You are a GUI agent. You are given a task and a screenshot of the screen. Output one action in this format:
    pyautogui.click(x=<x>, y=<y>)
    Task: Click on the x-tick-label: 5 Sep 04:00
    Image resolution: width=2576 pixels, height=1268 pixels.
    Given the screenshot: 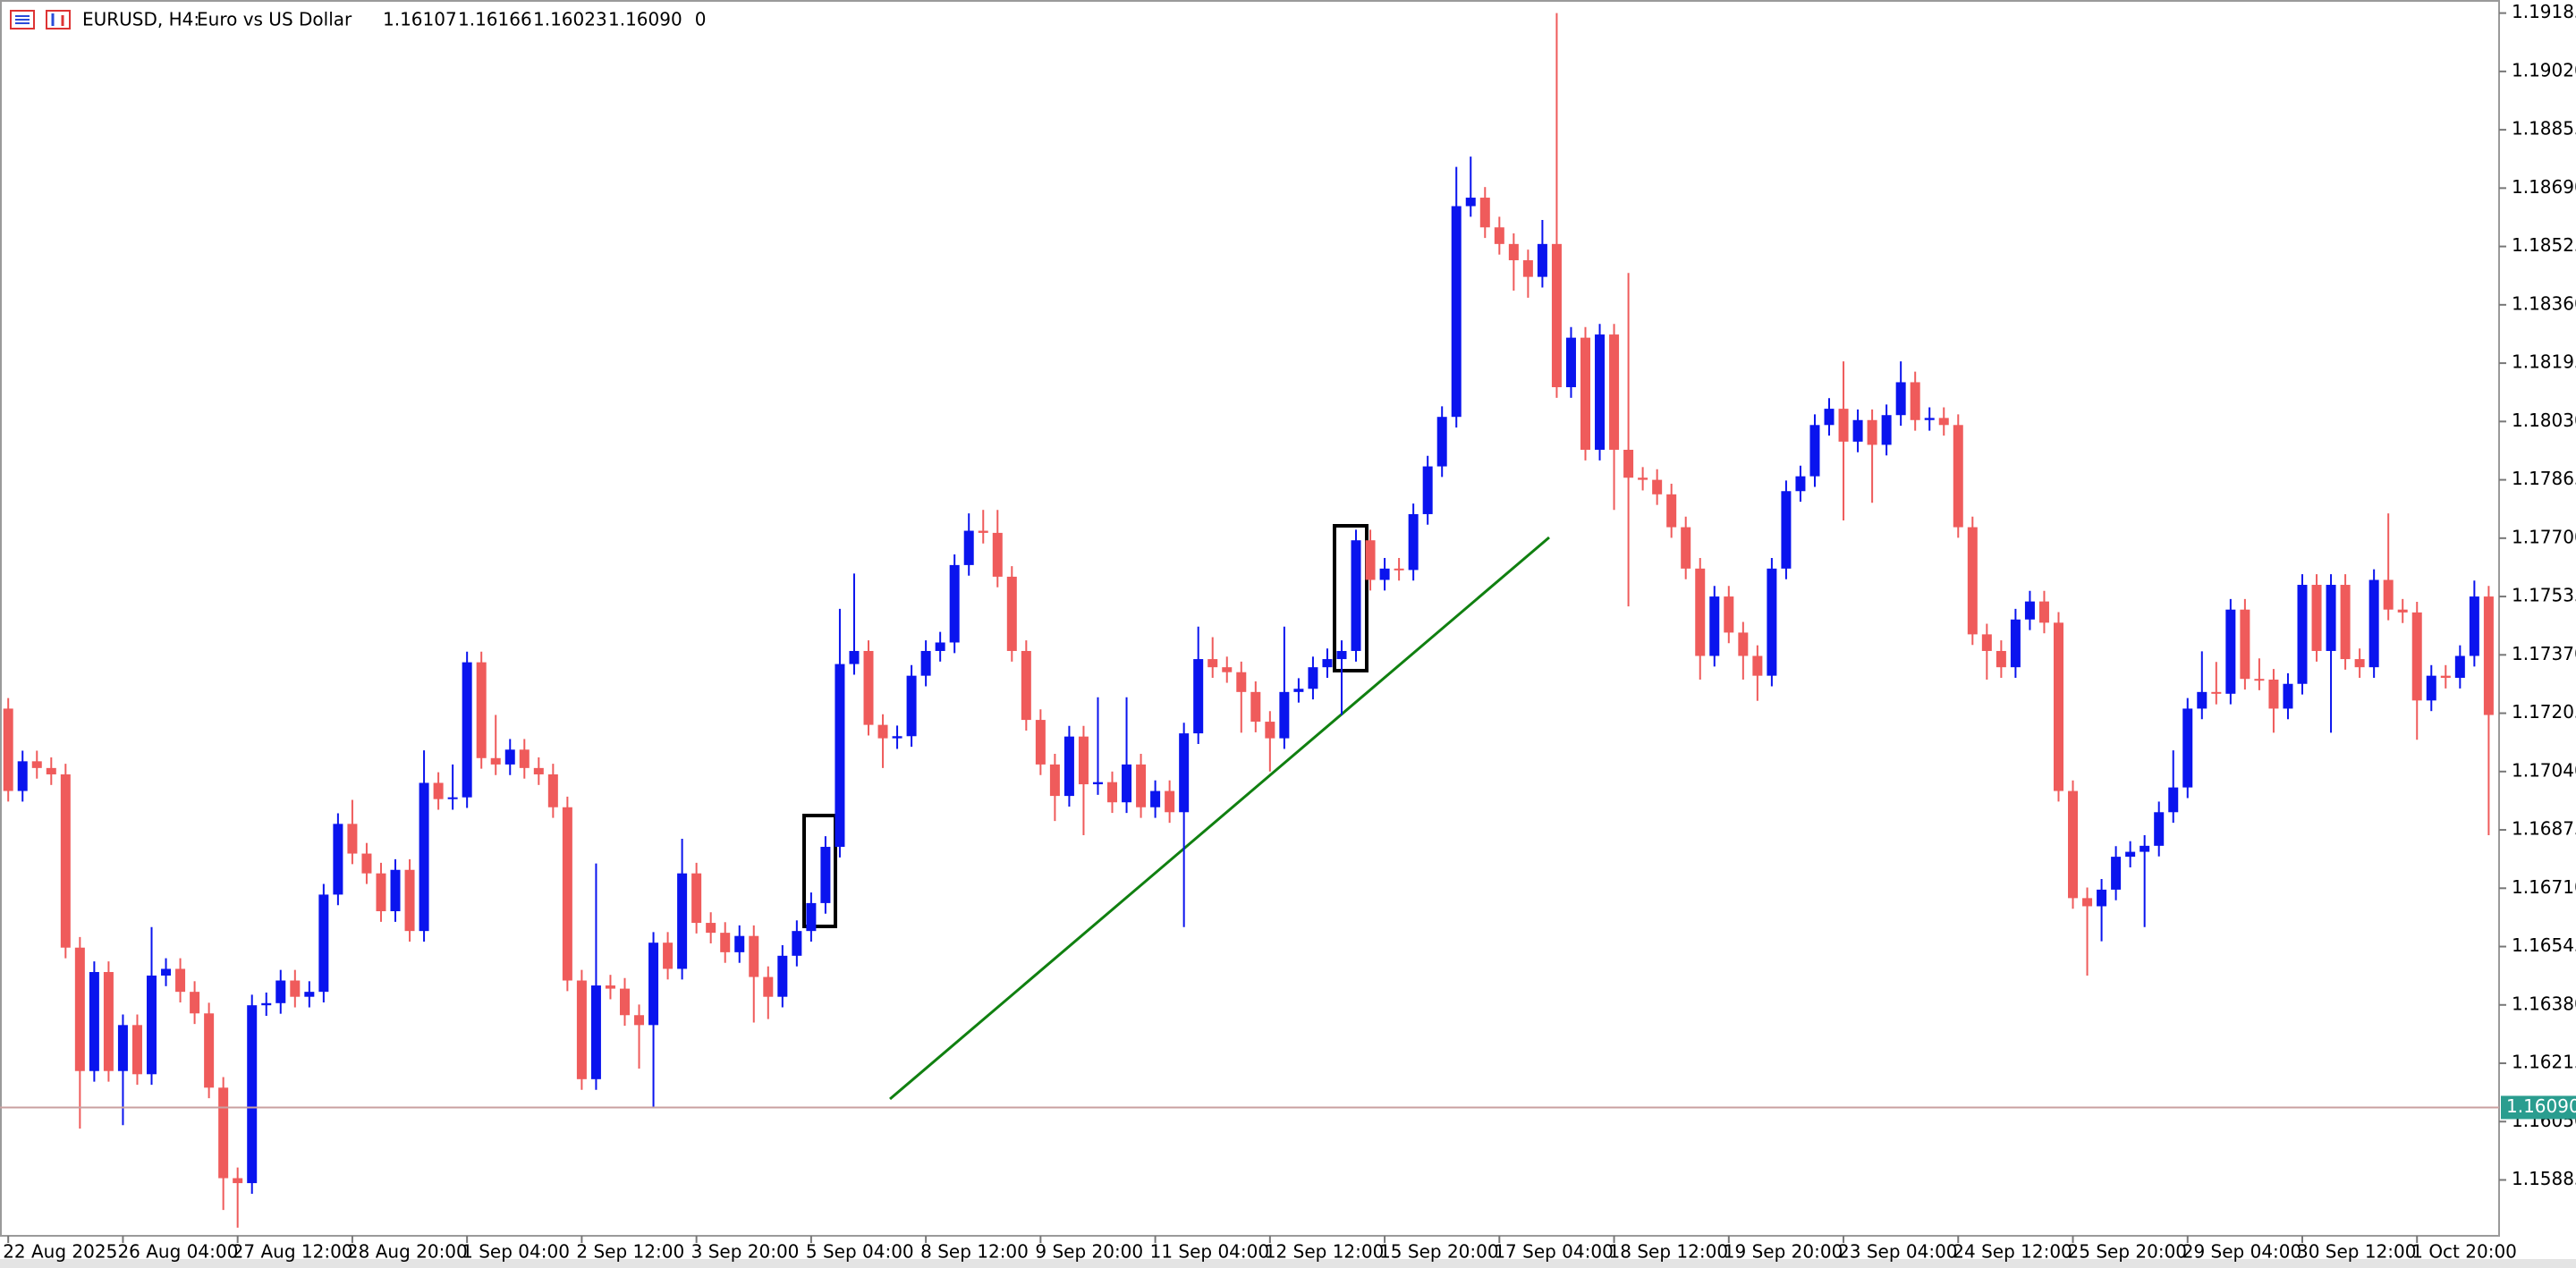 What is the action you would take?
    pyautogui.click(x=860, y=1252)
    